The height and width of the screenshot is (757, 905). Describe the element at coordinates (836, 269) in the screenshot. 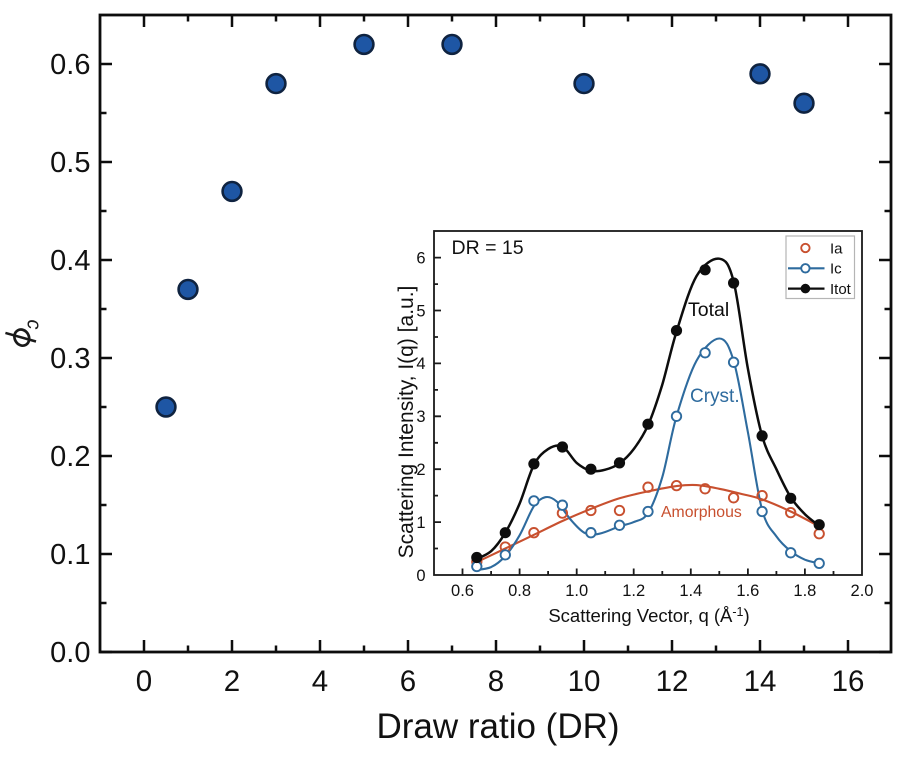

I see `svg-text: Ic` at that location.